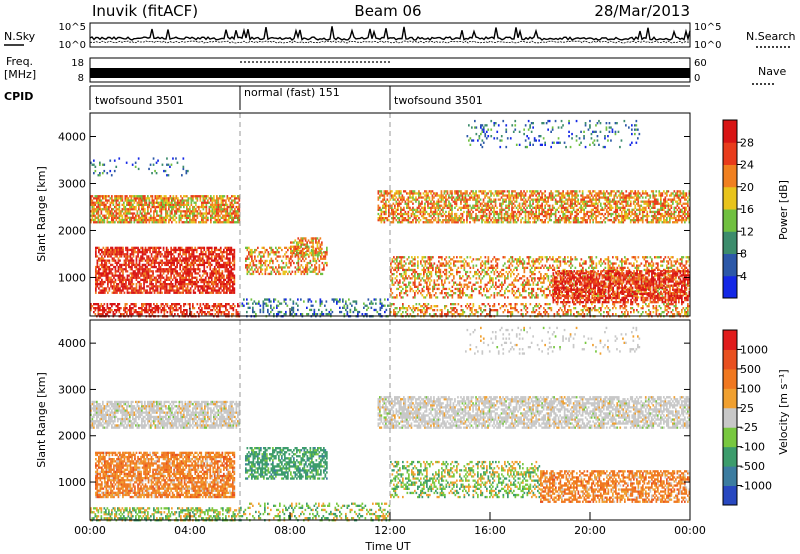 The width and height of the screenshot is (800, 554). What do you see at coordinates (707, 45) in the screenshot?
I see `noise-right-tick-bottom: 10^0` at bounding box center [707, 45].